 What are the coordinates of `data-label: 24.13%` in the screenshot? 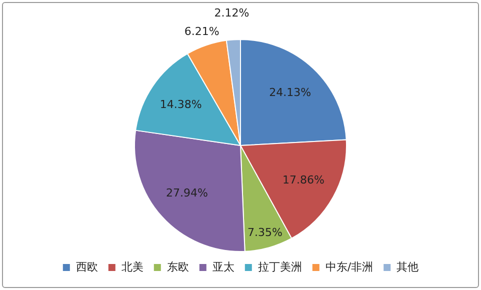 It's located at (290, 93).